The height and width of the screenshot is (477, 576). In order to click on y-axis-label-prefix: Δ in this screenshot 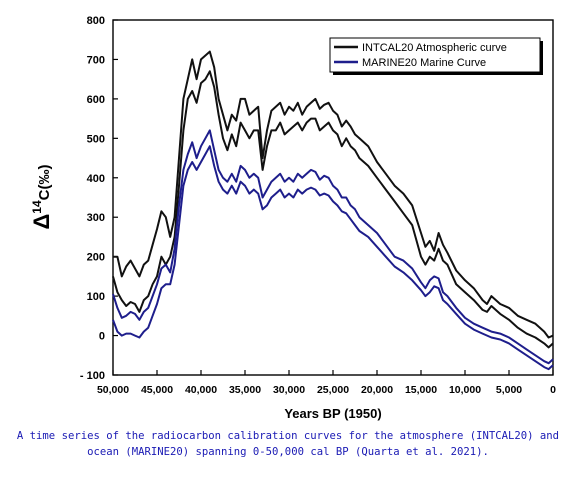, I will do `click(41, 222)`.